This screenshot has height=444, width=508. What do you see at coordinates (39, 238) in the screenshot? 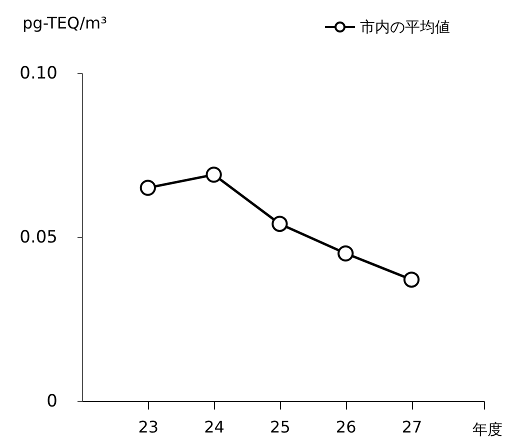
I see `y-tick-label: 0.05` at bounding box center [39, 238].